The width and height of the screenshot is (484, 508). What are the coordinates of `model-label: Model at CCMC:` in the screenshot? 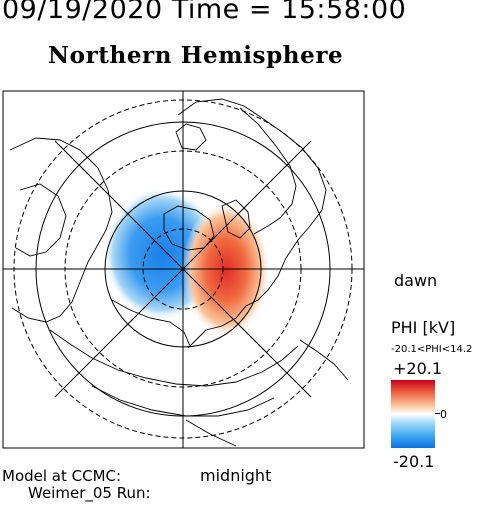 It's located at (62, 476).